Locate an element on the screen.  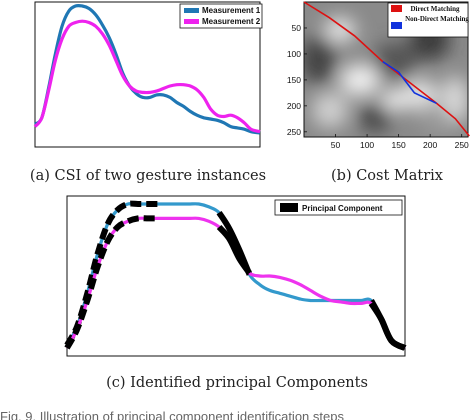
x-tick-label: 50 is located at coordinates (336, 145).